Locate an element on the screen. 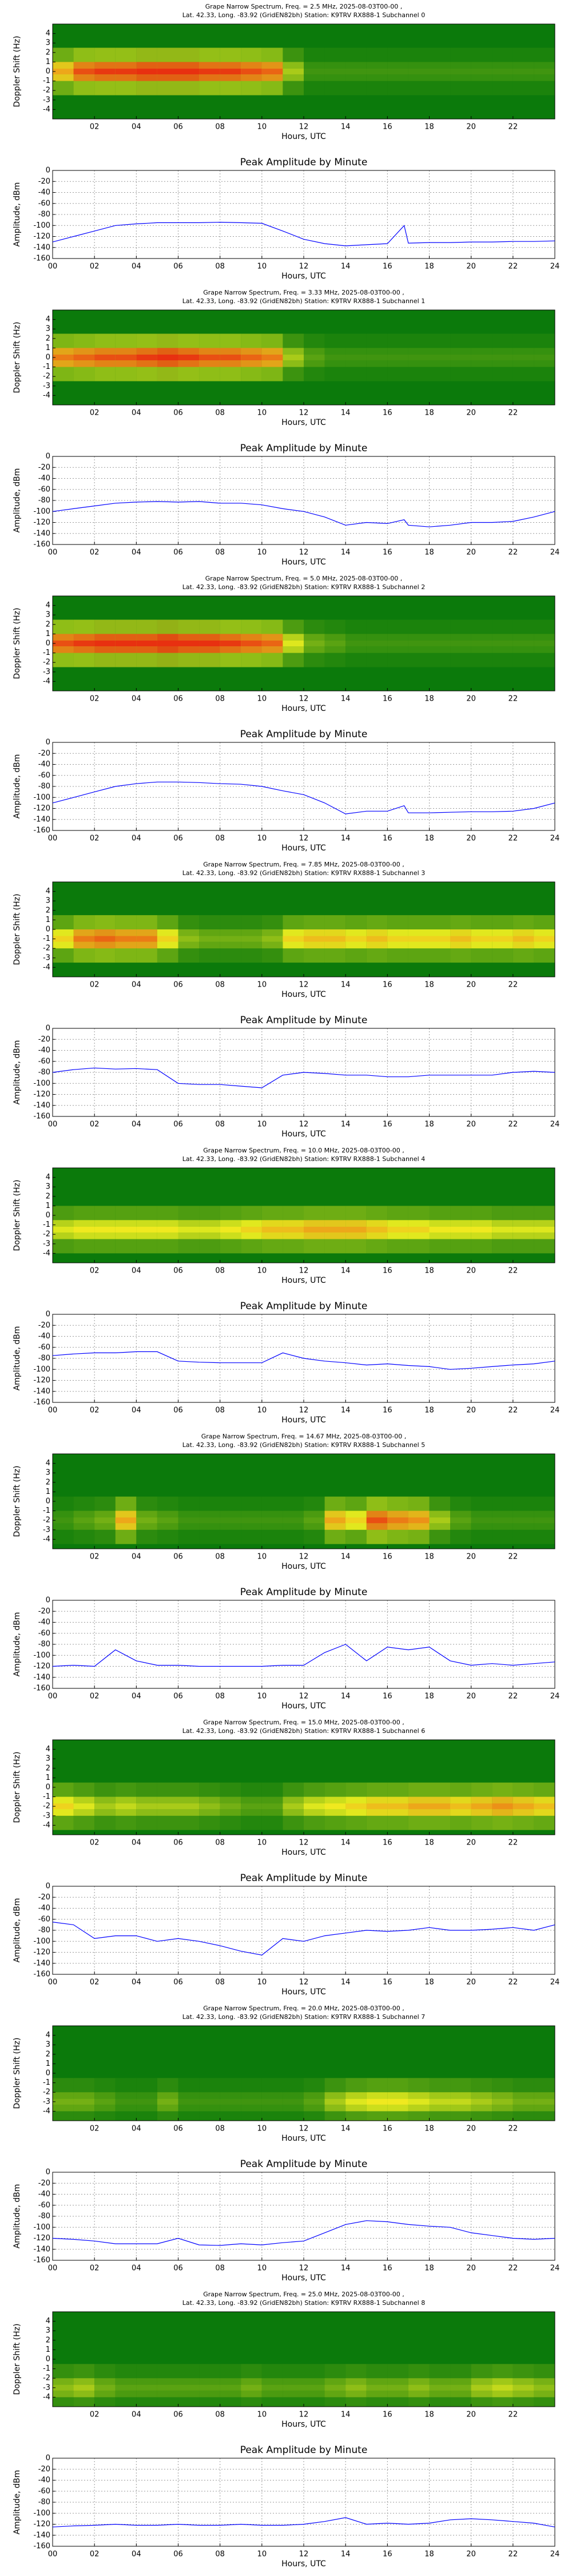 Image resolution: width=572 pixels, height=2576 pixels. y-tick-label: -140 is located at coordinates (41, 1105).